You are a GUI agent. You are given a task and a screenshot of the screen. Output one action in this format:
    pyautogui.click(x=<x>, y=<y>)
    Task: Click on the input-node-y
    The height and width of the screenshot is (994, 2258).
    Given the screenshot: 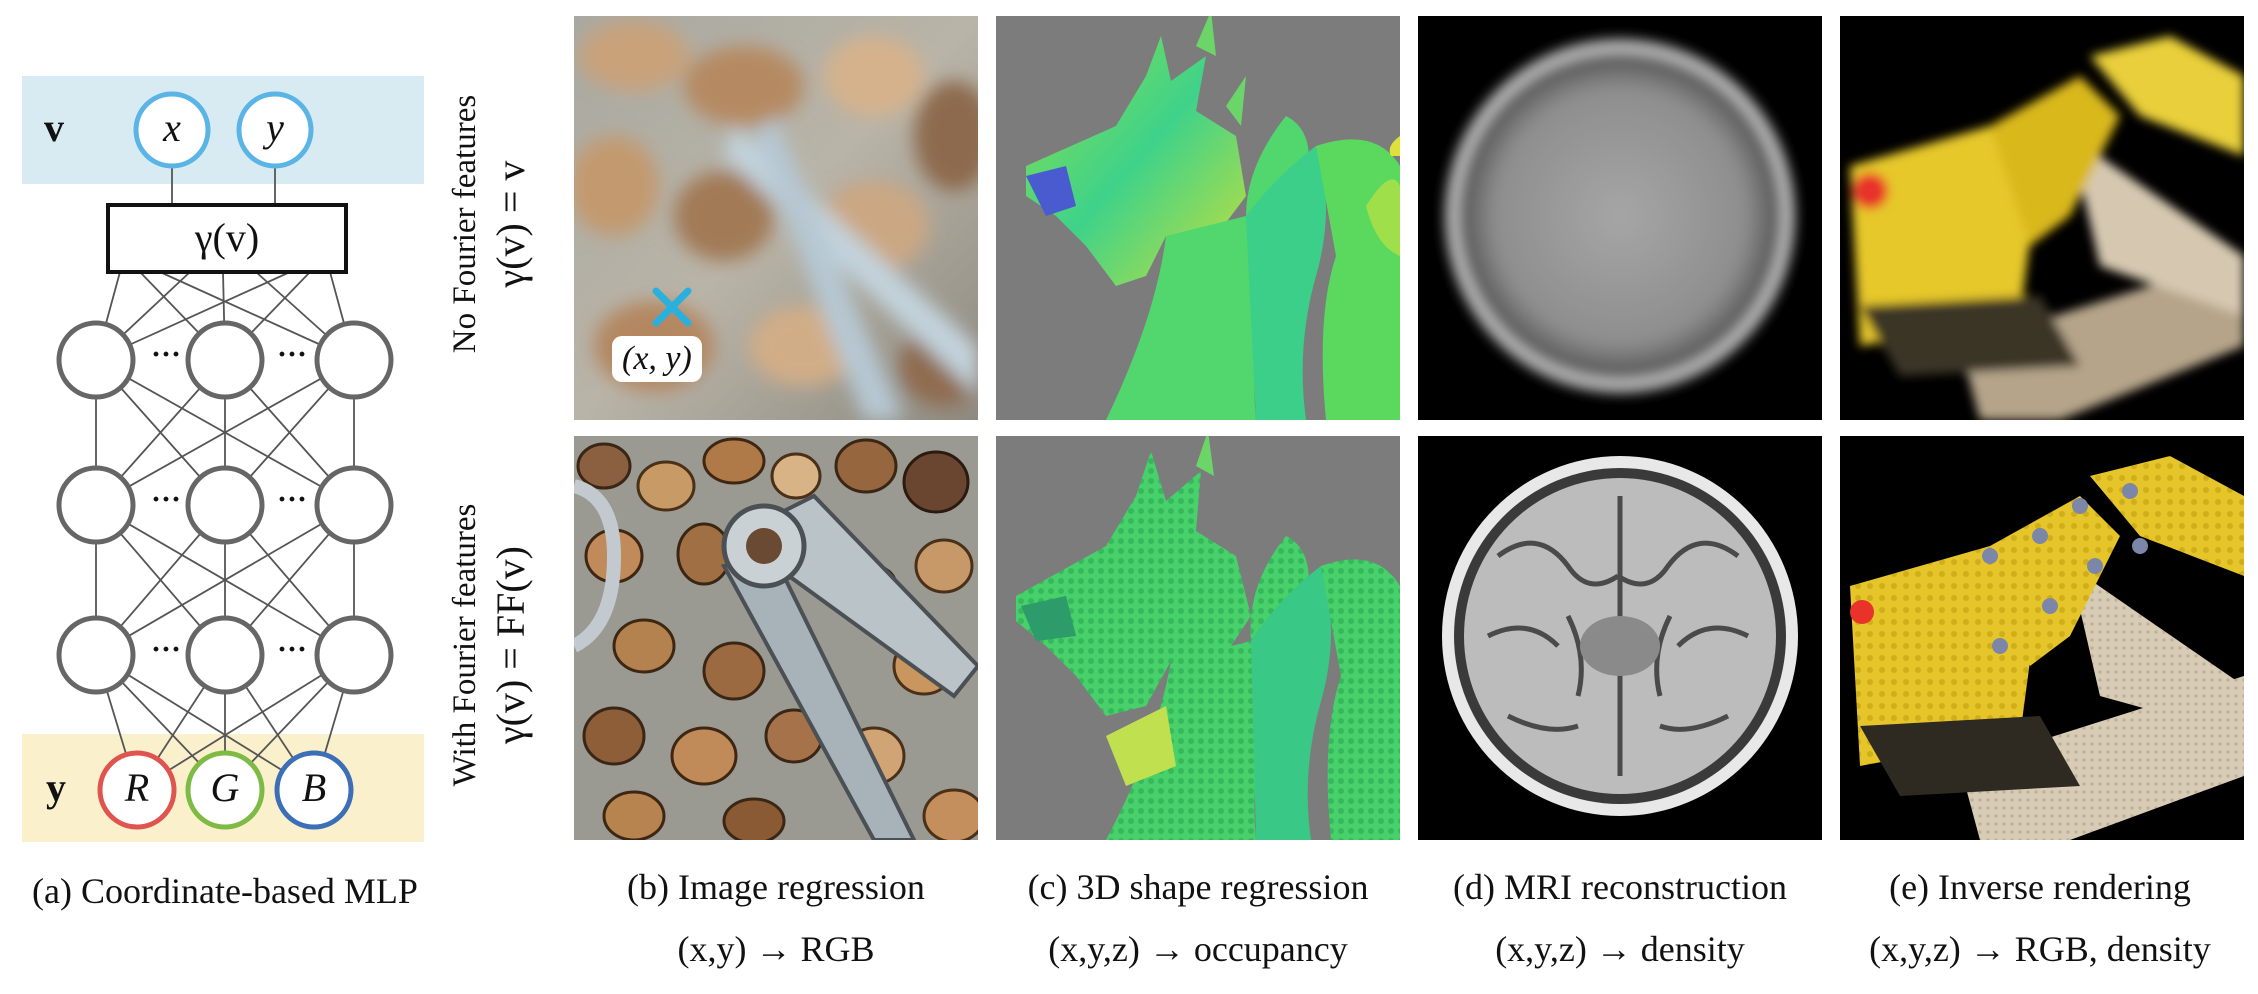 What is the action you would take?
    pyautogui.click(x=275, y=130)
    